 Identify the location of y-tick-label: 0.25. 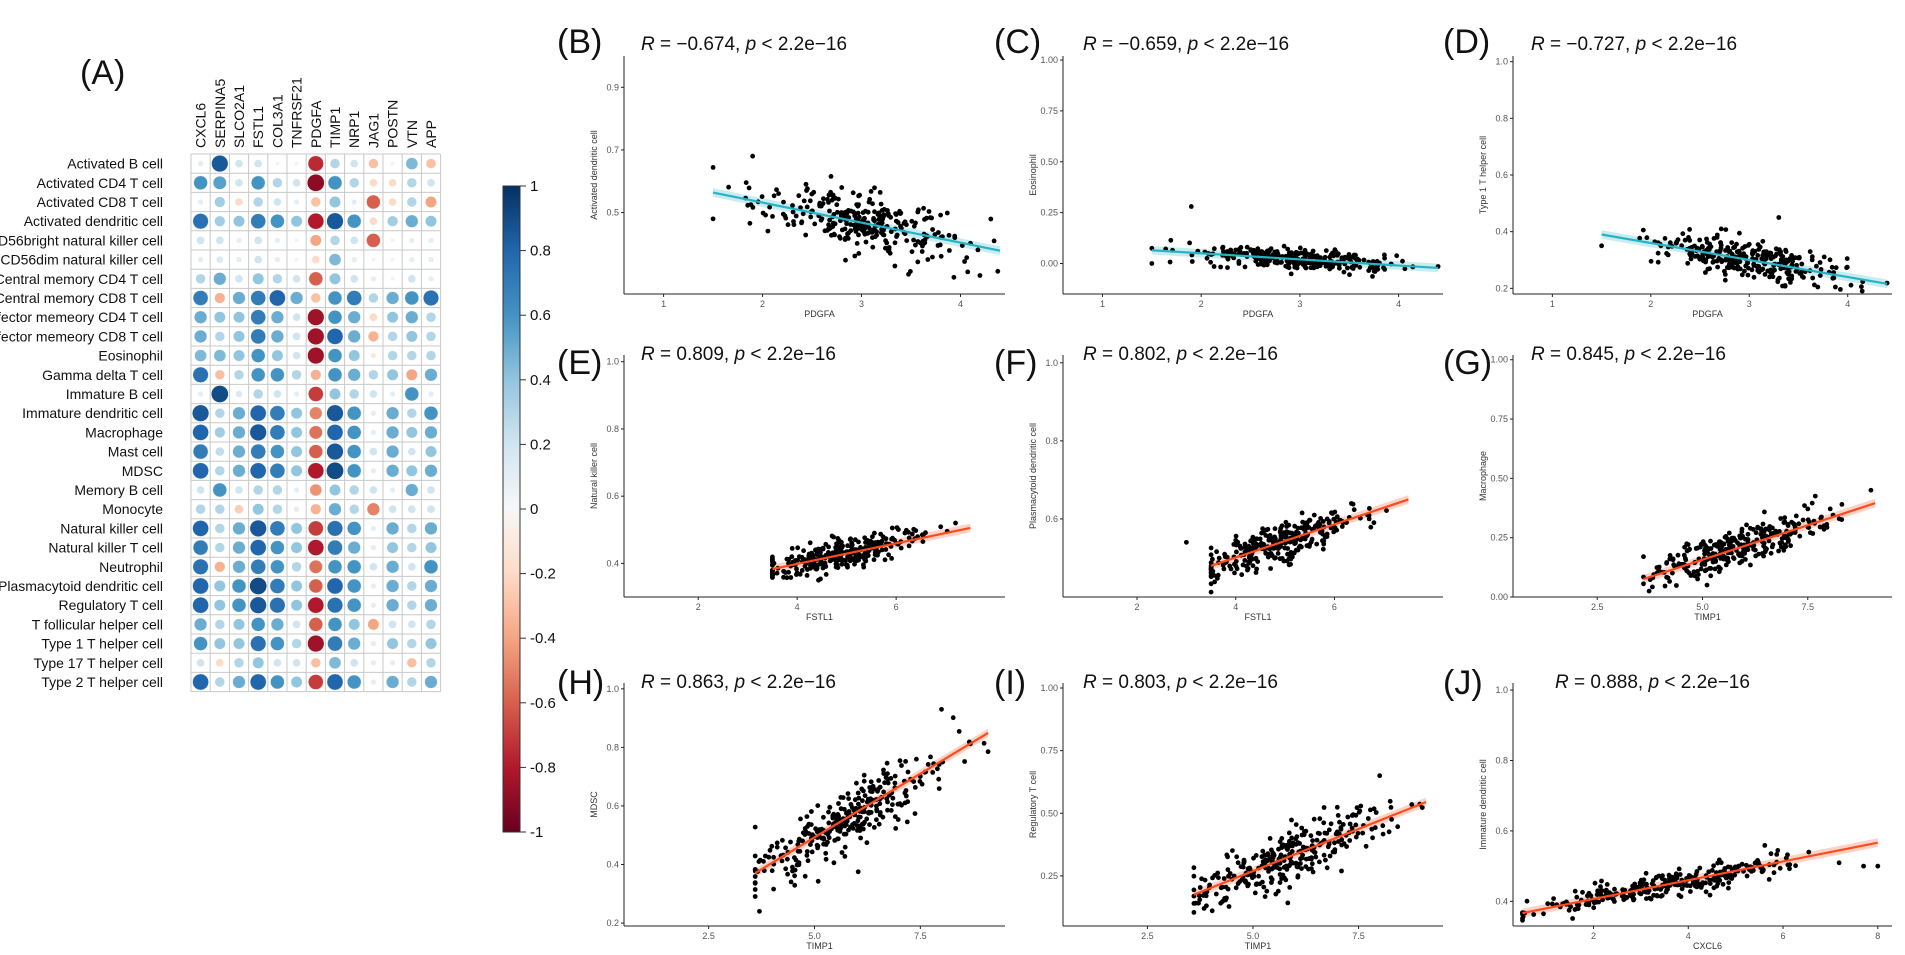
(1049, 876).